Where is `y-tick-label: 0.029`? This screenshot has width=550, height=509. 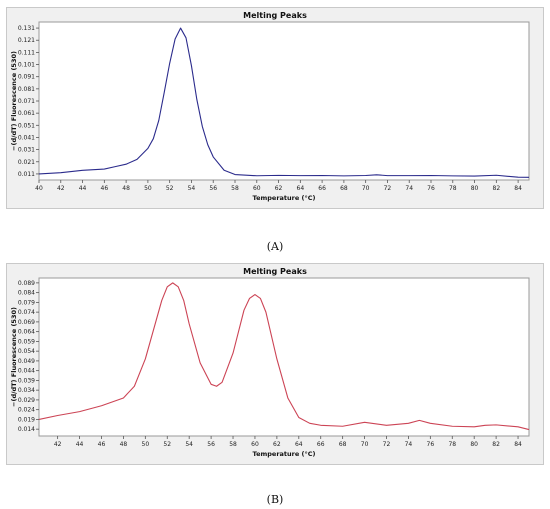
y-tick-label: 0.029 is located at coordinates (26, 400).